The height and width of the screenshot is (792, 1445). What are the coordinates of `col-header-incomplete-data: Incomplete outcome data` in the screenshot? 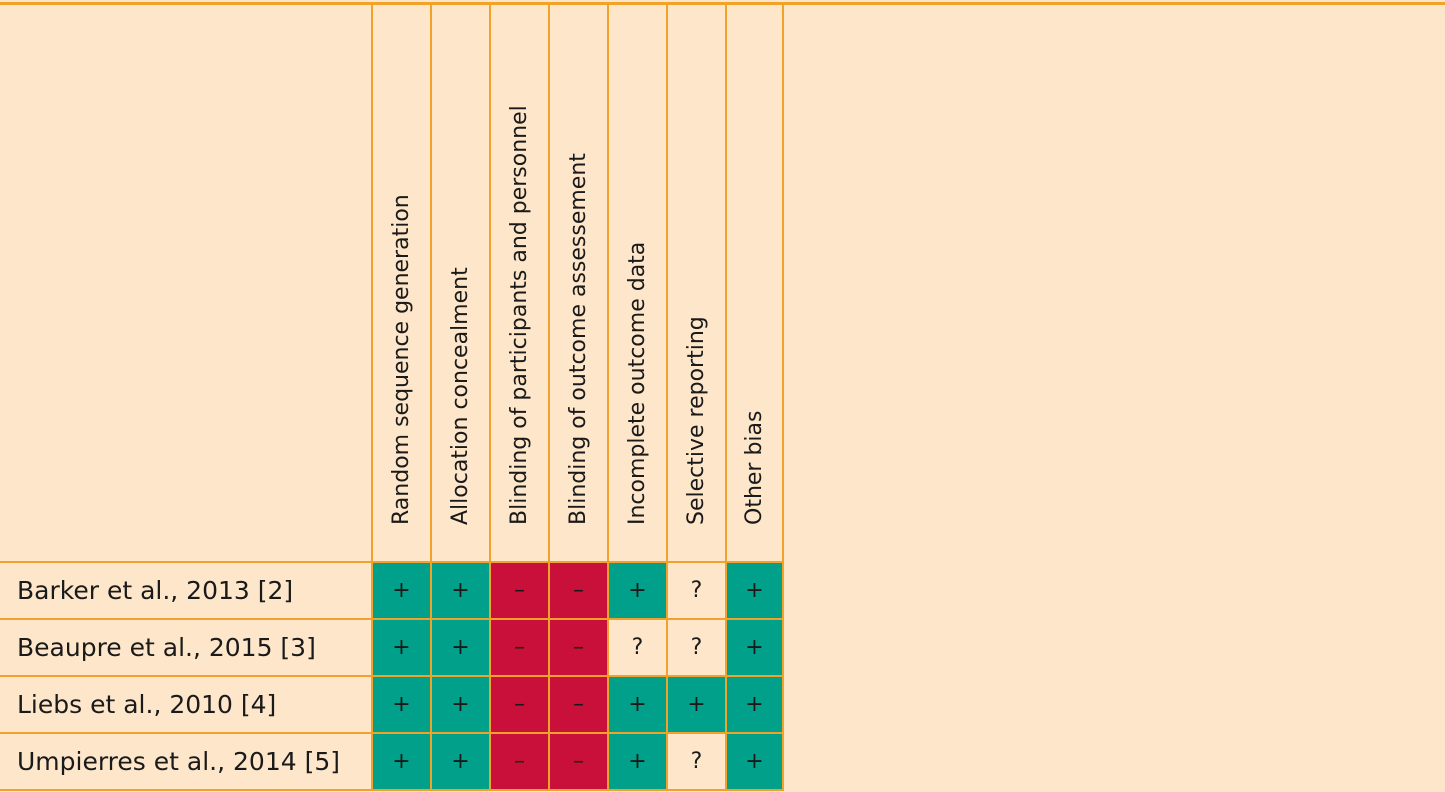 It's located at (636, 283).